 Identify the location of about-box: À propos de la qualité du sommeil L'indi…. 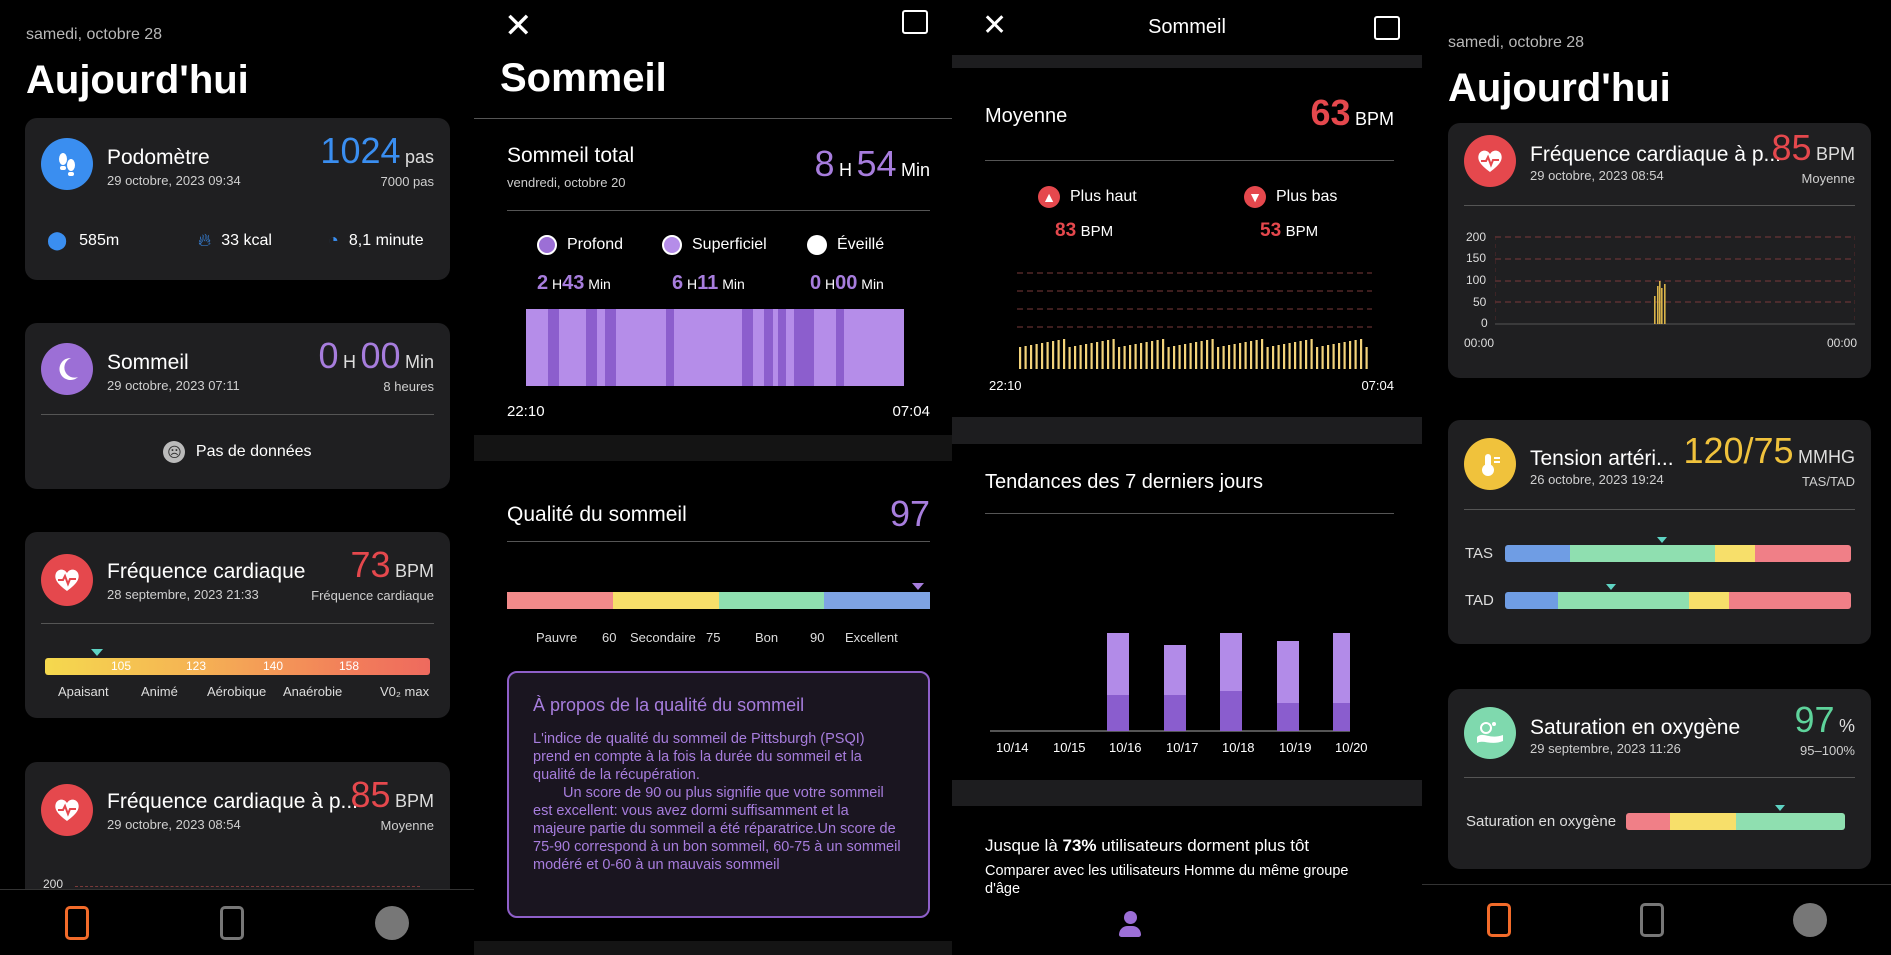
(718, 794).